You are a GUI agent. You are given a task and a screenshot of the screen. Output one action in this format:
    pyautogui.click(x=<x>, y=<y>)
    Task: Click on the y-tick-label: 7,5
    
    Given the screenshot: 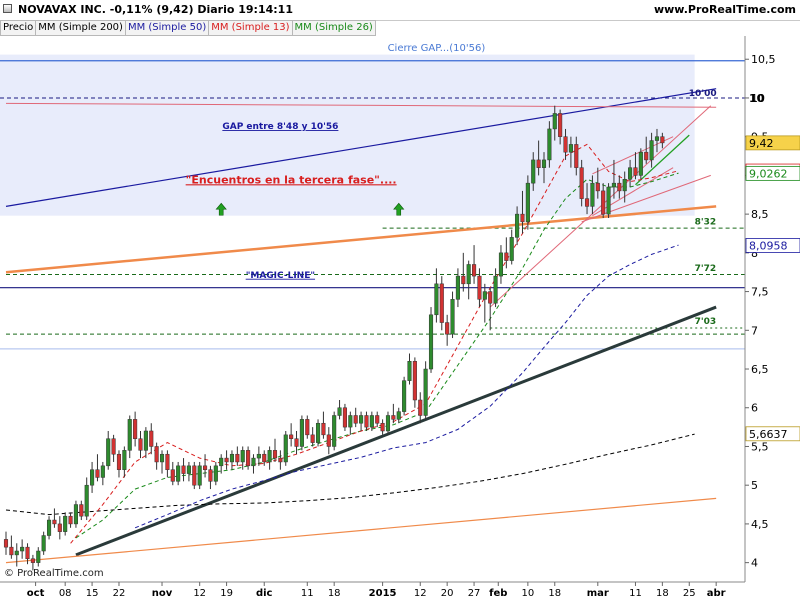 What is the action you would take?
    pyautogui.click(x=760, y=292)
    